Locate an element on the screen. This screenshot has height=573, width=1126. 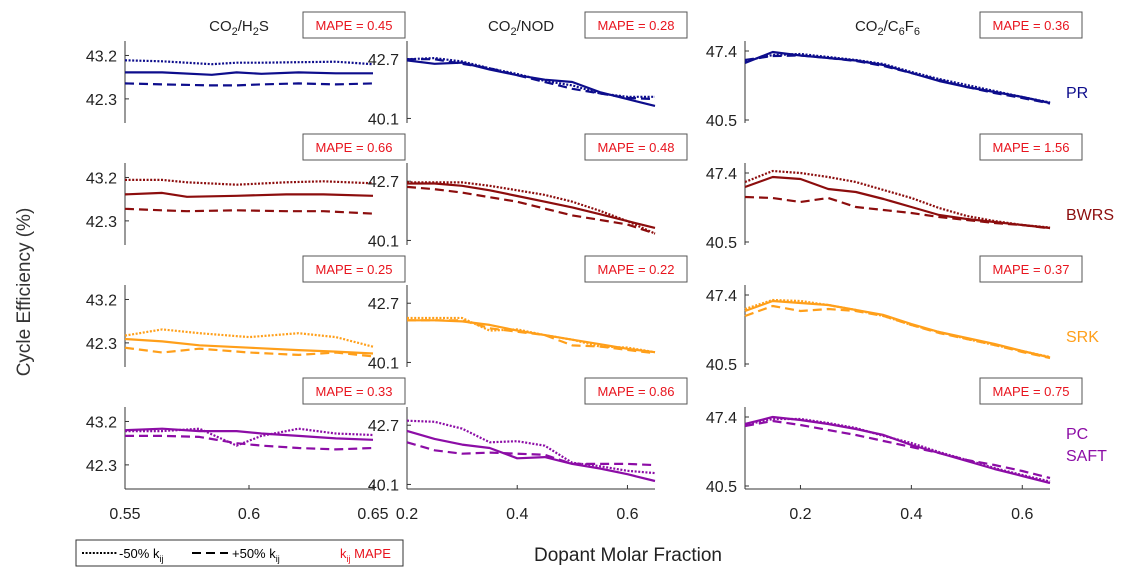
panel-r0-c0: 43.2 42.3 MAPE = 0.45 is located at coordinates (246, 67).